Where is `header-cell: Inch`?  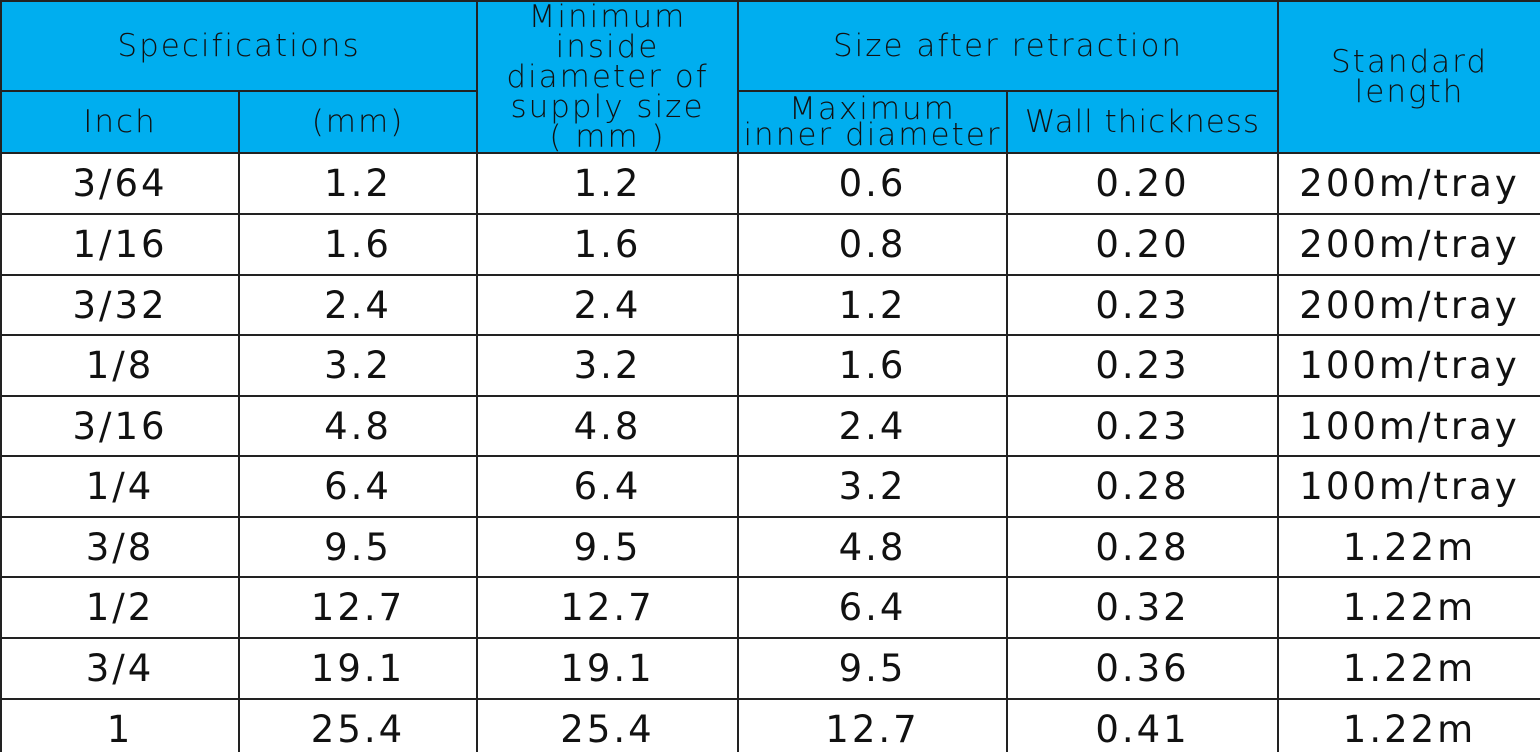 header-cell: Inch is located at coordinates (120, 122).